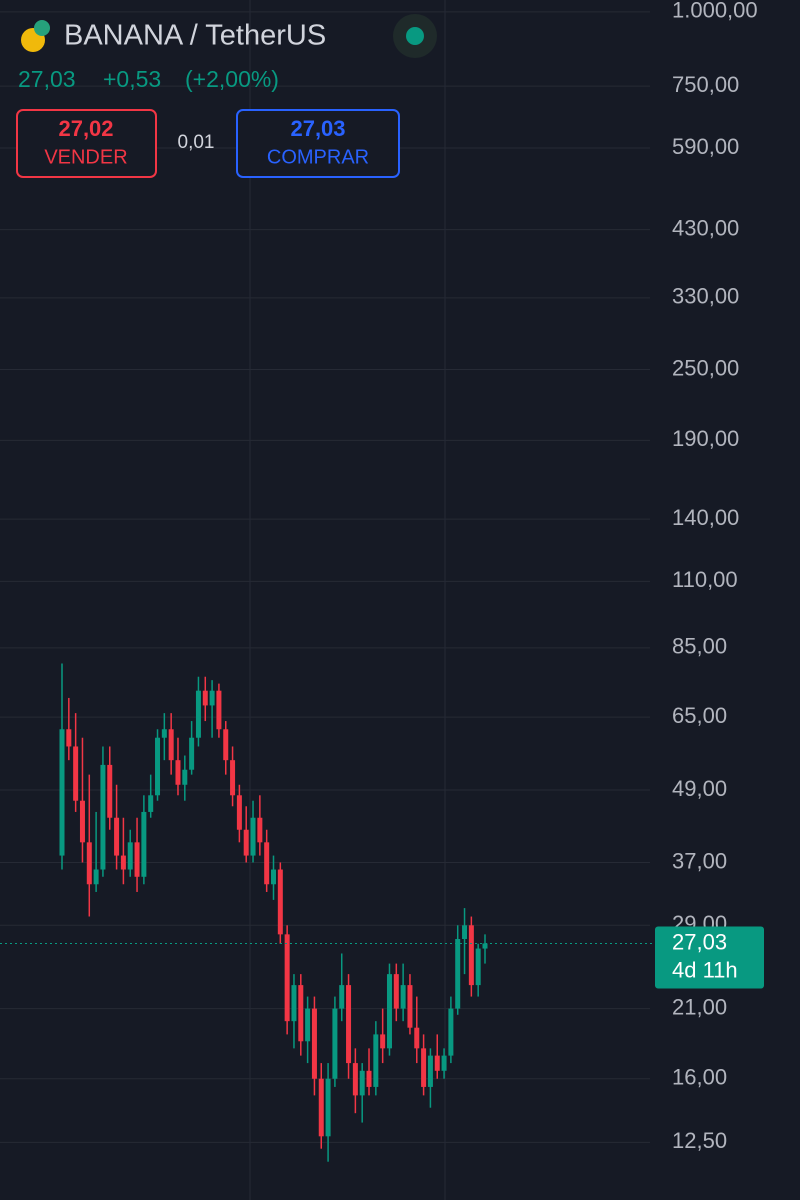 The image size is (800, 1200). Describe the element at coordinates (705, 146) in the screenshot. I see `y-tick-label: 590,00` at that location.